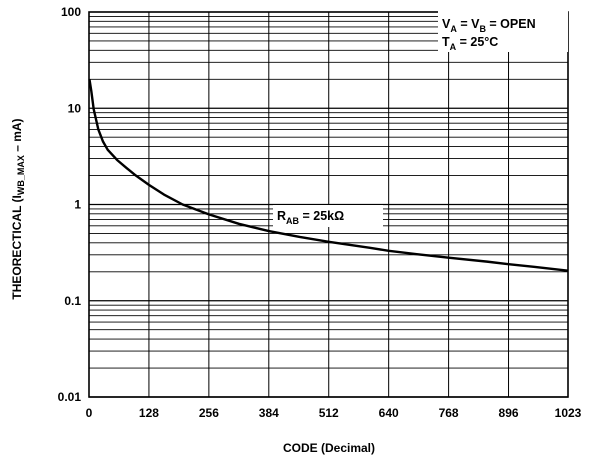 This screenshot has width=597, height=465. I want to click on x-tick-label: 640, so click(389, 413).